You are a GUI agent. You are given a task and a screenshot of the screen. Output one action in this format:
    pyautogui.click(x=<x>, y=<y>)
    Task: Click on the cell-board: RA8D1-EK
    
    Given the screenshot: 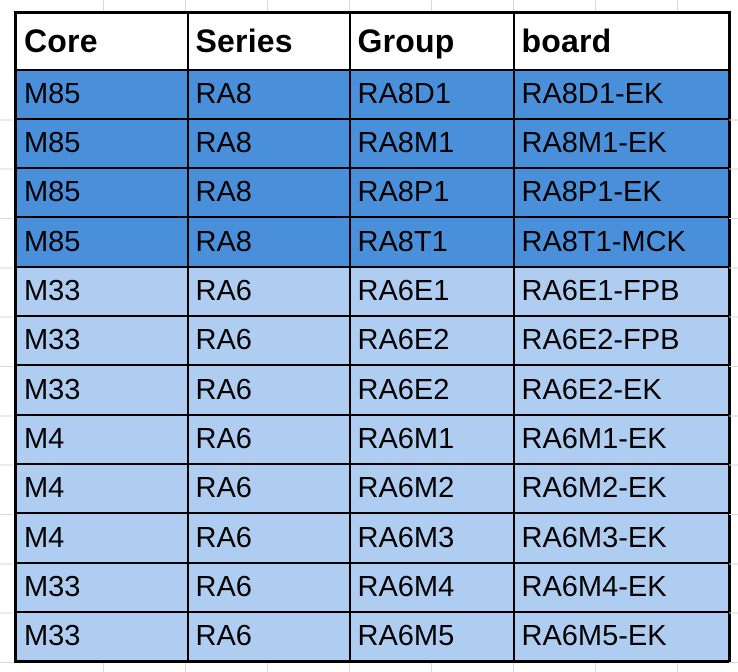 What is the action you would take?
    pyautogui.click(x=621, y=94)
    